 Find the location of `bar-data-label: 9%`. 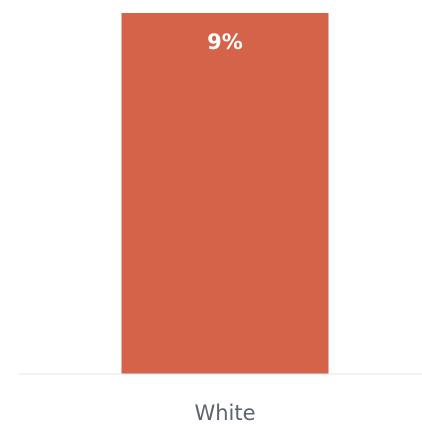

bar-data-label: 9% is located at coordinates (225, 42).